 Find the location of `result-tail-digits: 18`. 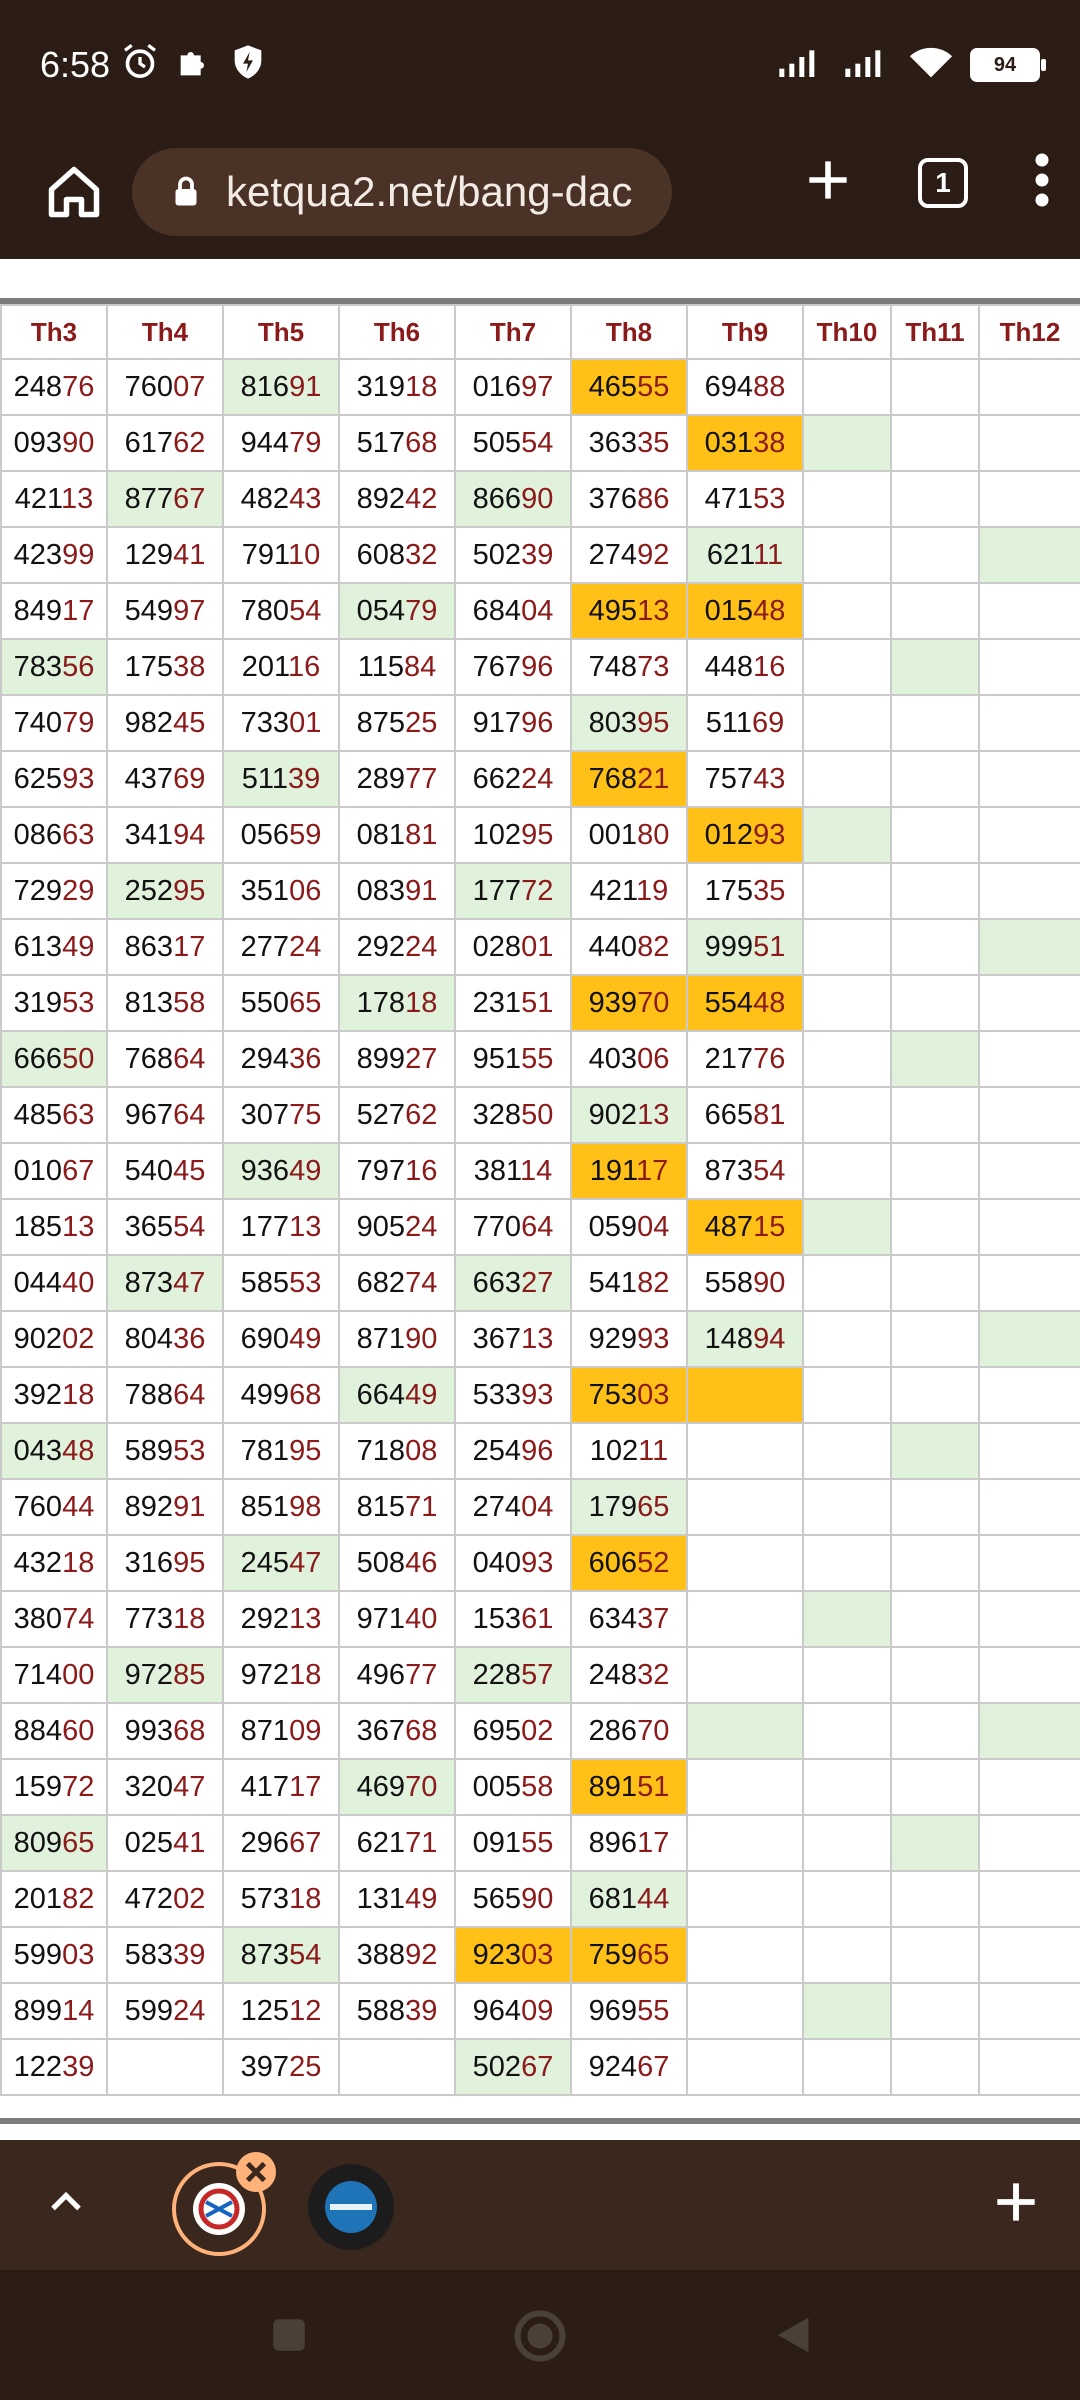

result-tail-digits: 18 is located at coordinates (421, 386).